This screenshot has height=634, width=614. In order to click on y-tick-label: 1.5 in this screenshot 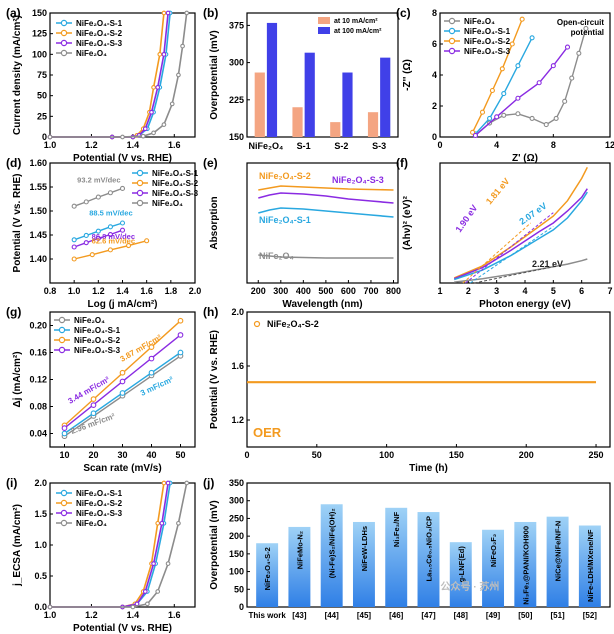, I will do `click(40, 514)`.